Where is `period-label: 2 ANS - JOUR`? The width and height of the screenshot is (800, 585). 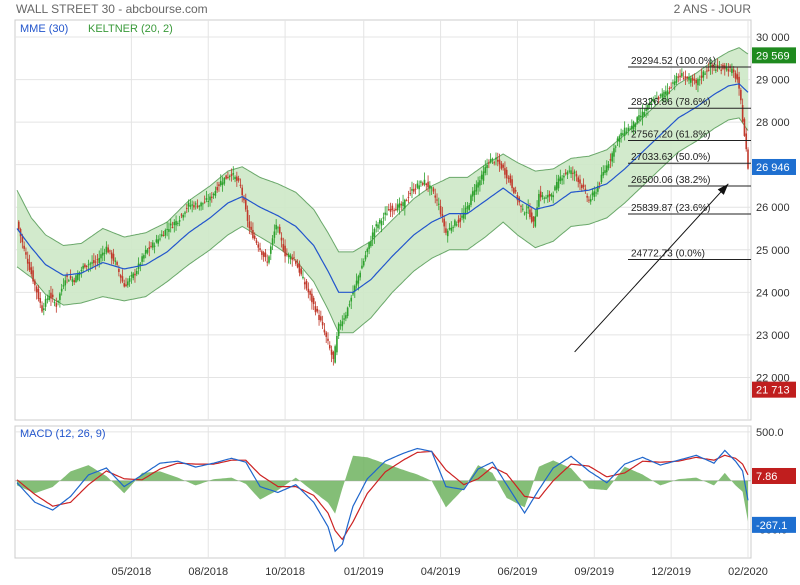
period-label: 2 ANS - JOUR is located at coordinates (713, 9).